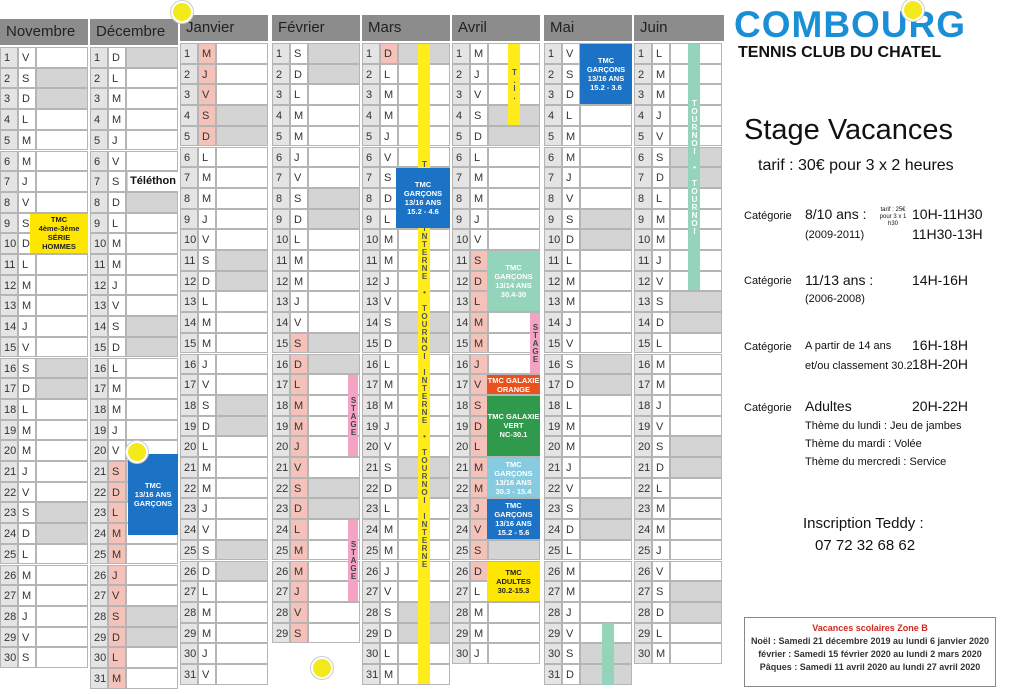 Image resolution: width=1024 pixels, height=694 pixels. I want to click on day-number: 21, so click(9, 471).